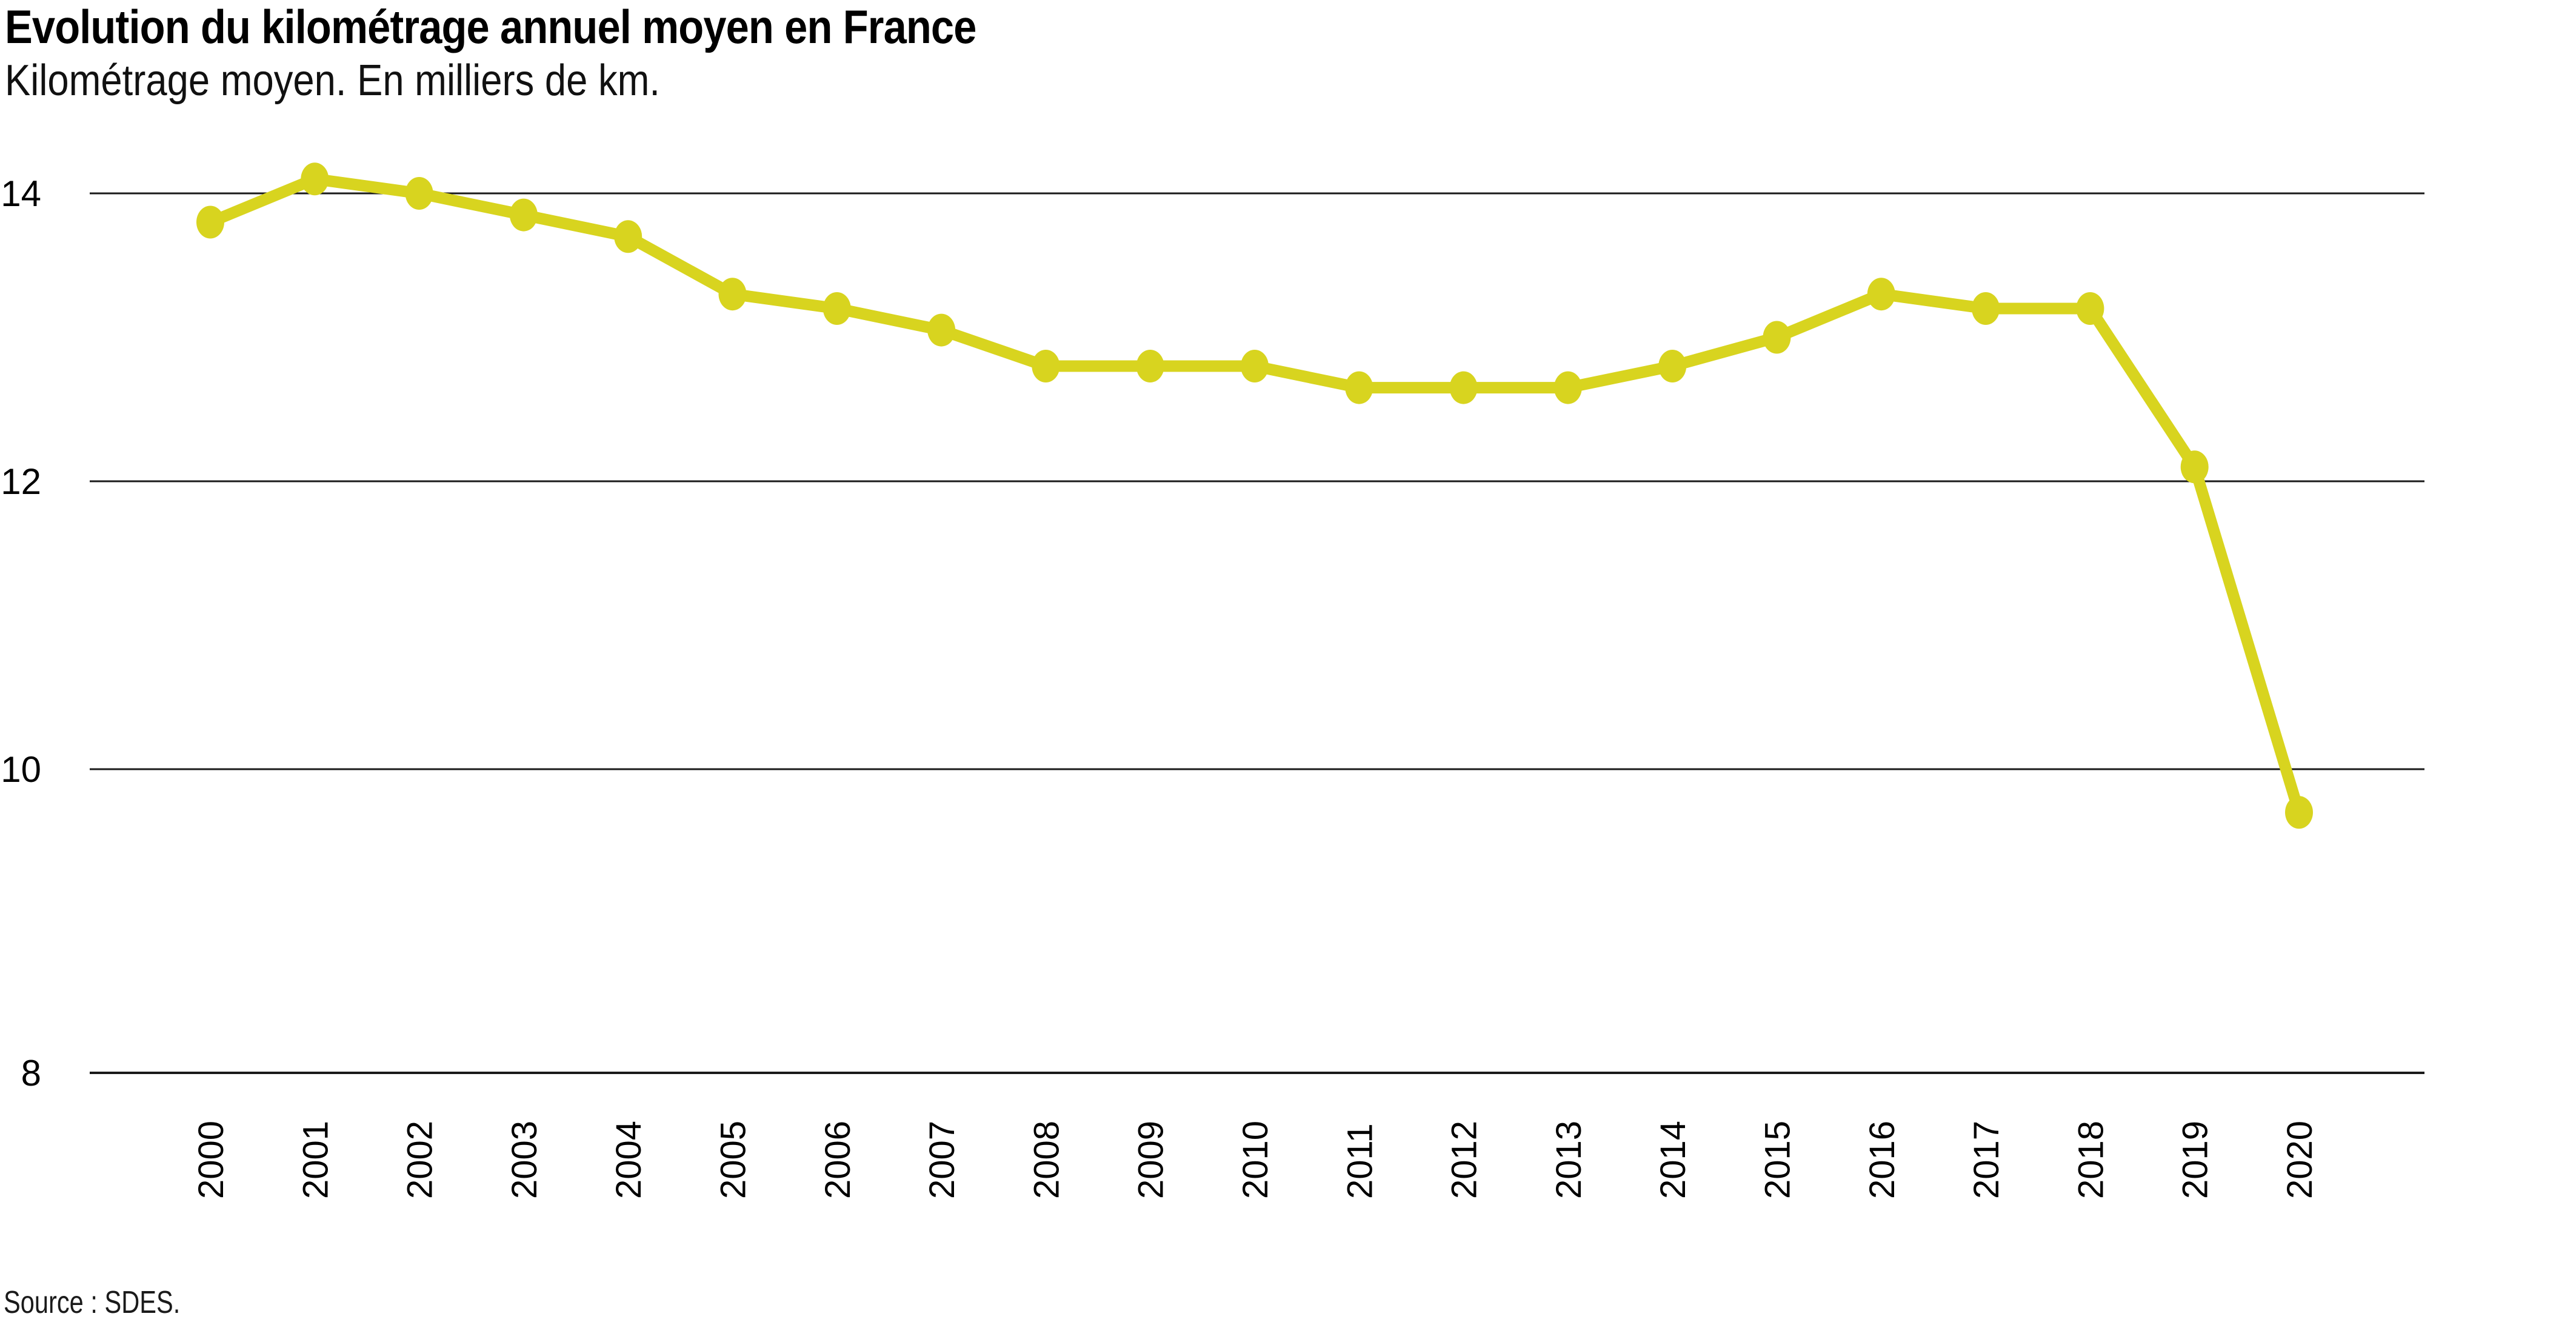 This screenshot has width=2576, height=1325. Describe the element at coordinates (1255, 1160) in the screenshot. I see `x-axis-year-label: 2010` at that location.